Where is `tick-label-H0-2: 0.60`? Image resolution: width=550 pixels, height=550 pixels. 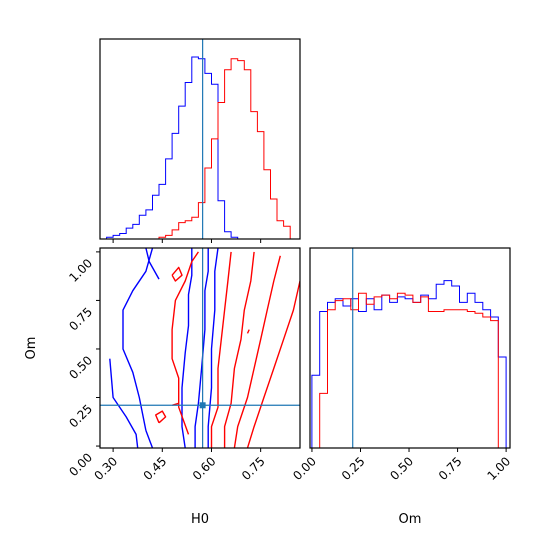 tick-label-H0-2: 0.60 is located at coordinates (204, 468).